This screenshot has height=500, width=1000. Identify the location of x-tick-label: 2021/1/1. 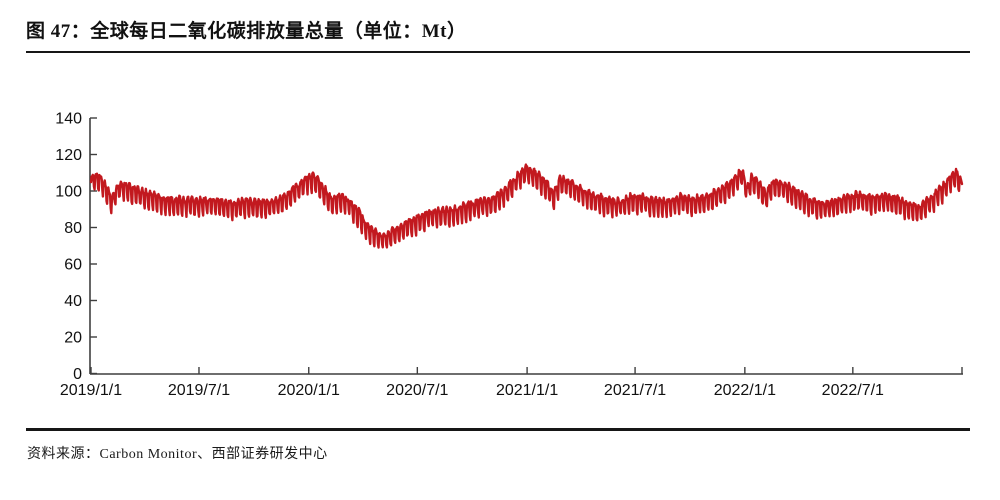
(527, 390).